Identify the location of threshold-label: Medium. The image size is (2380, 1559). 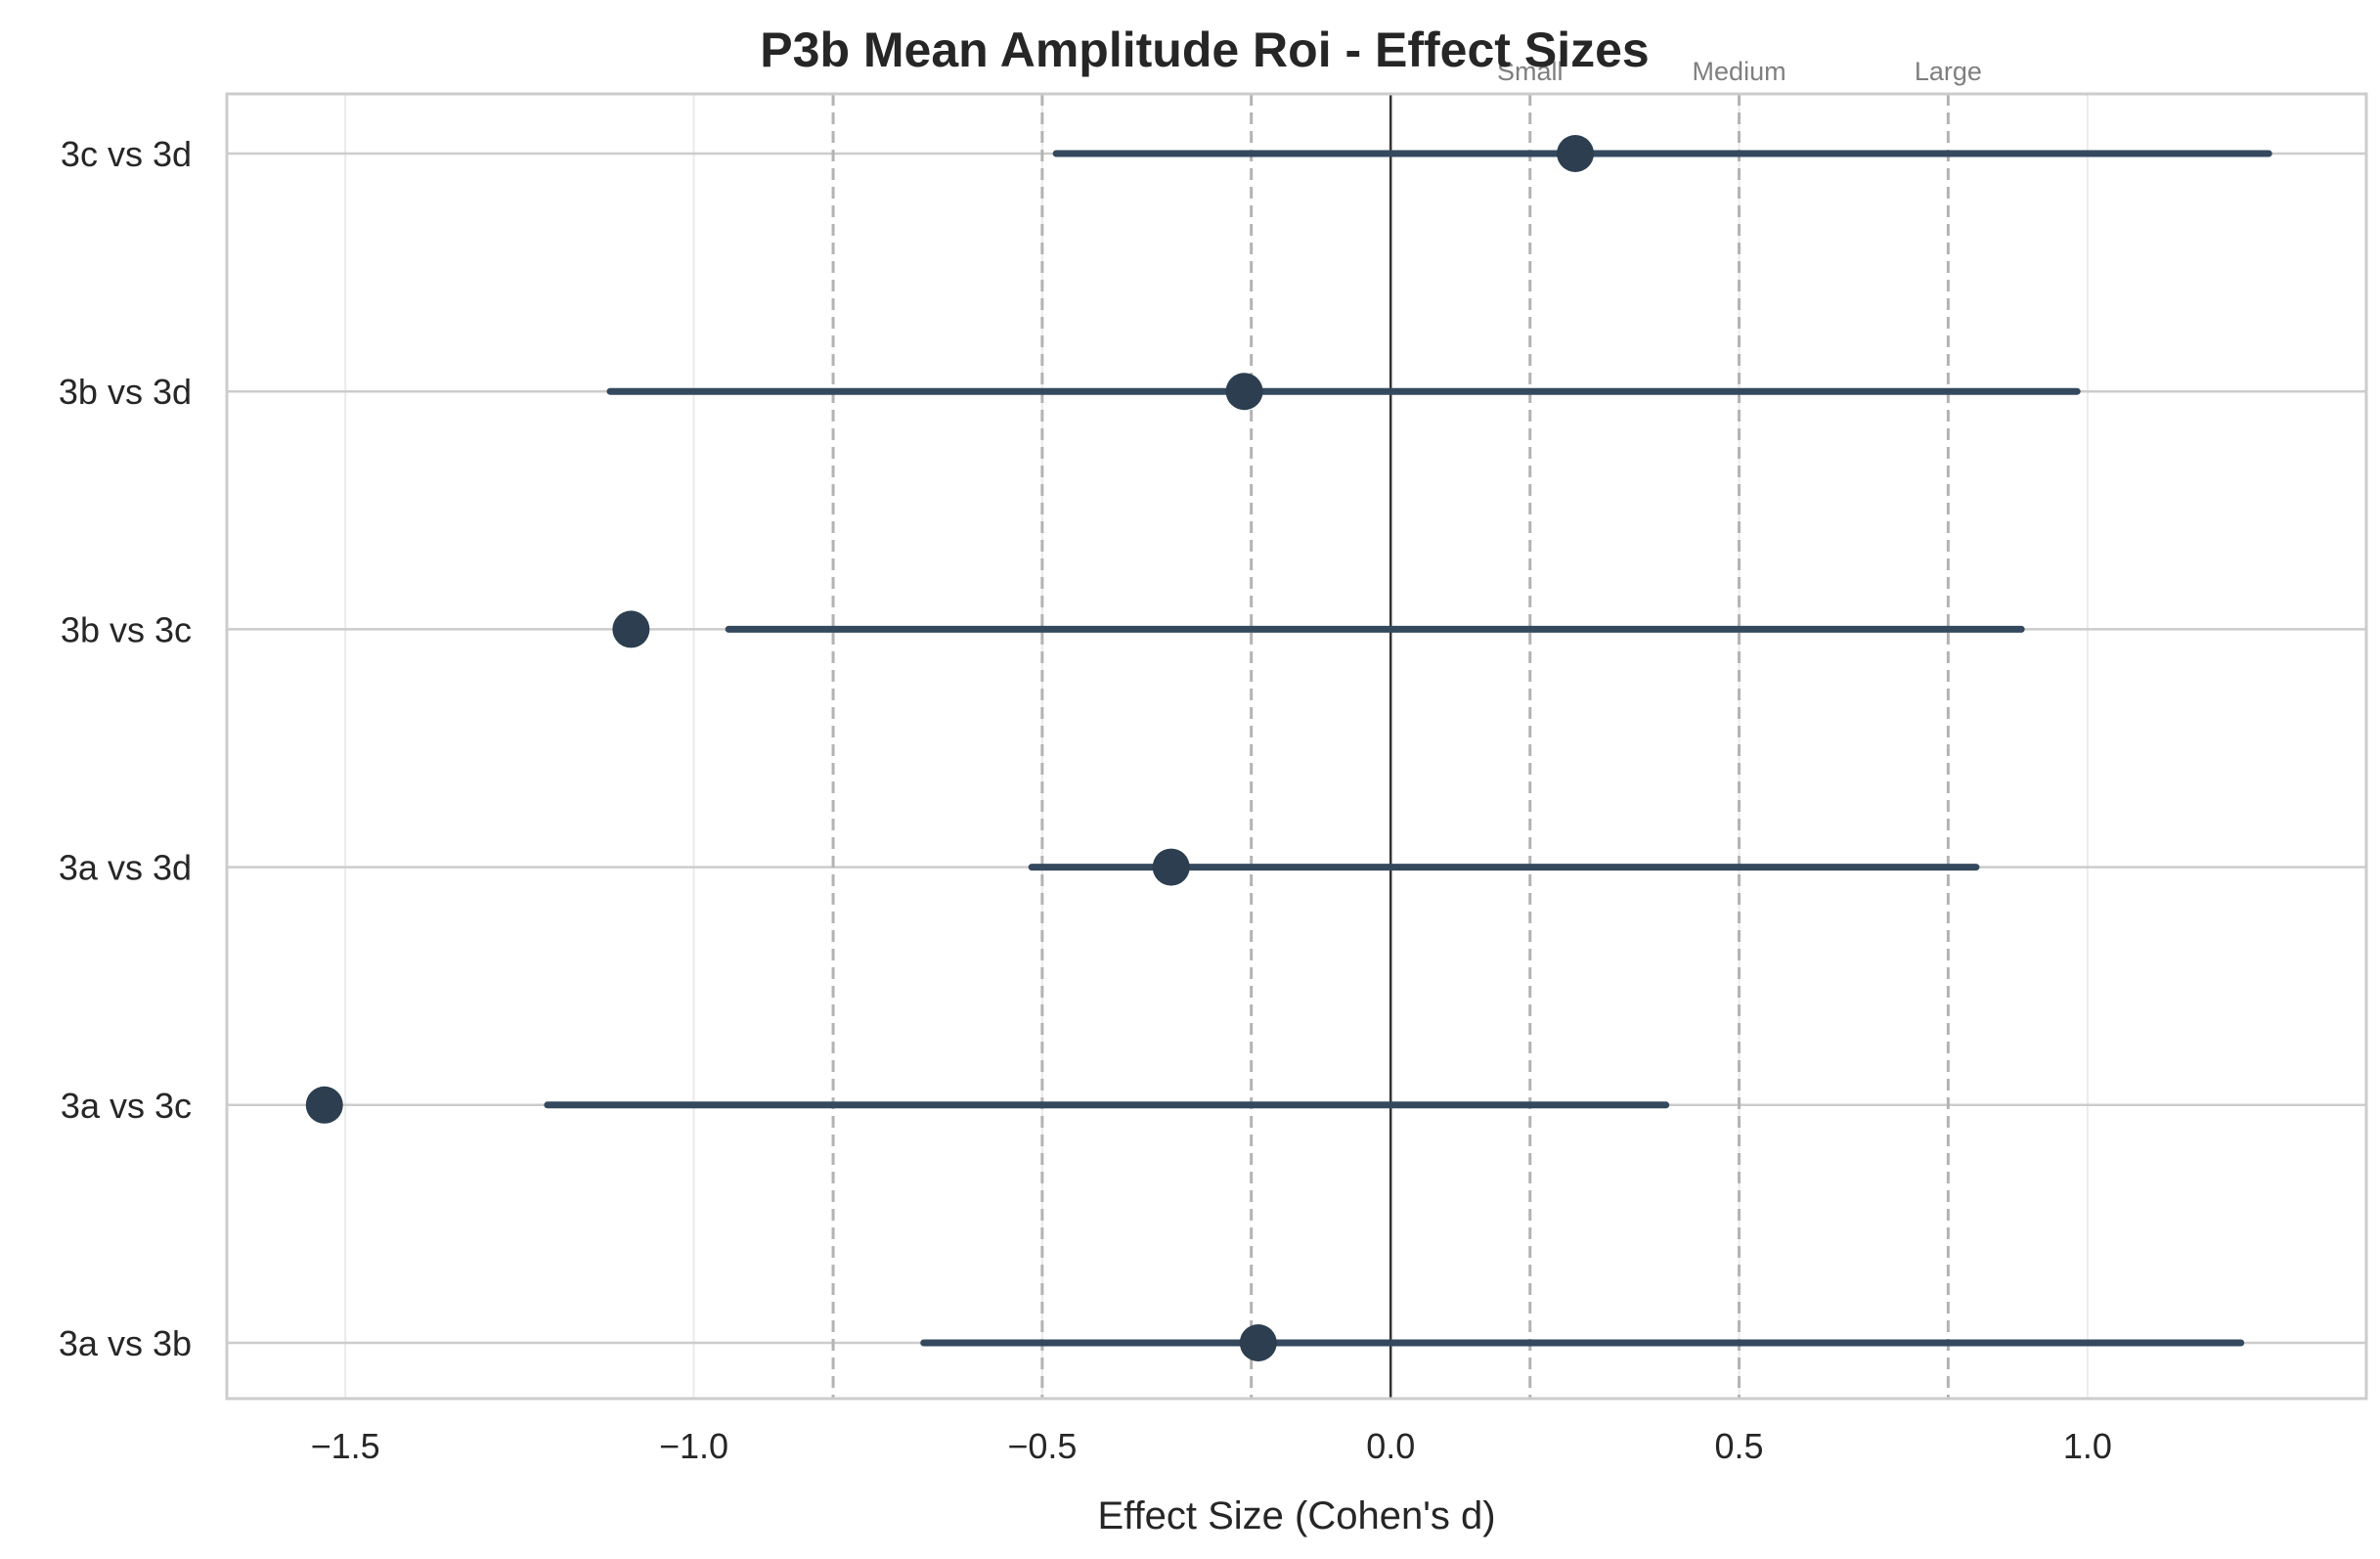
(1739, 71).